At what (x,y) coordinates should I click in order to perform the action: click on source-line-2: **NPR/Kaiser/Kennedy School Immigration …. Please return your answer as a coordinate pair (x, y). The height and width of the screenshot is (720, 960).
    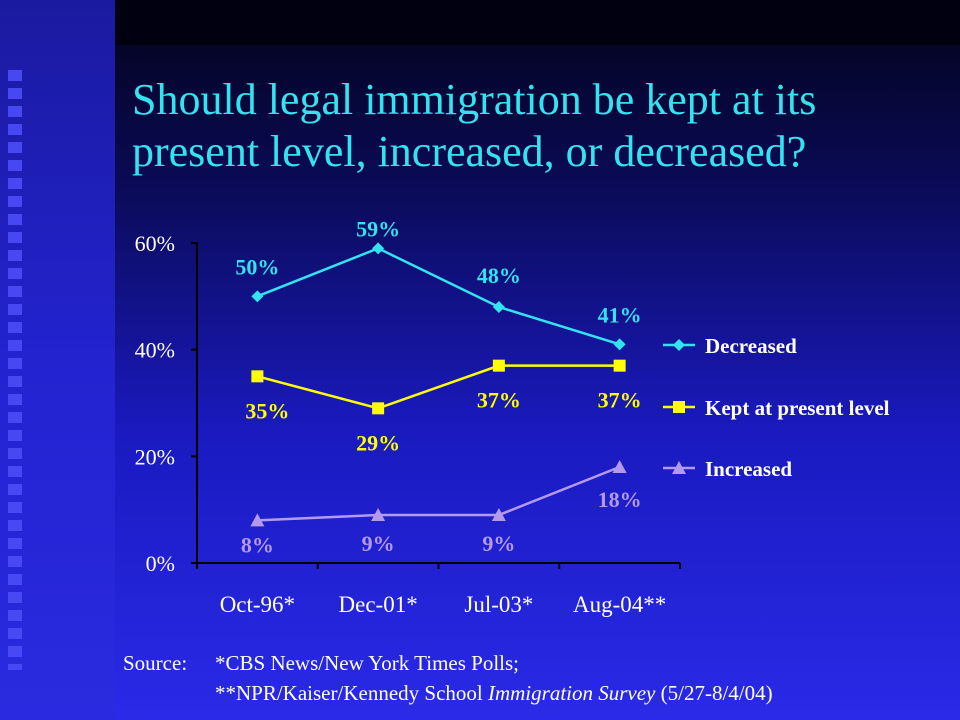
    Looking at the image, I should click on (448, 693).